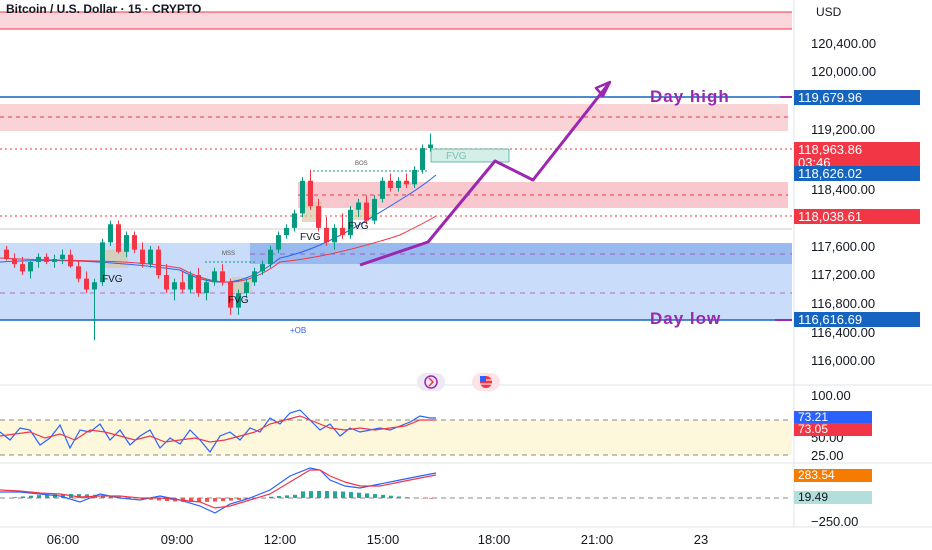 The width and height of the screenshot is (932, 550). I want to click on rsi-line-red, so click(218, 429).